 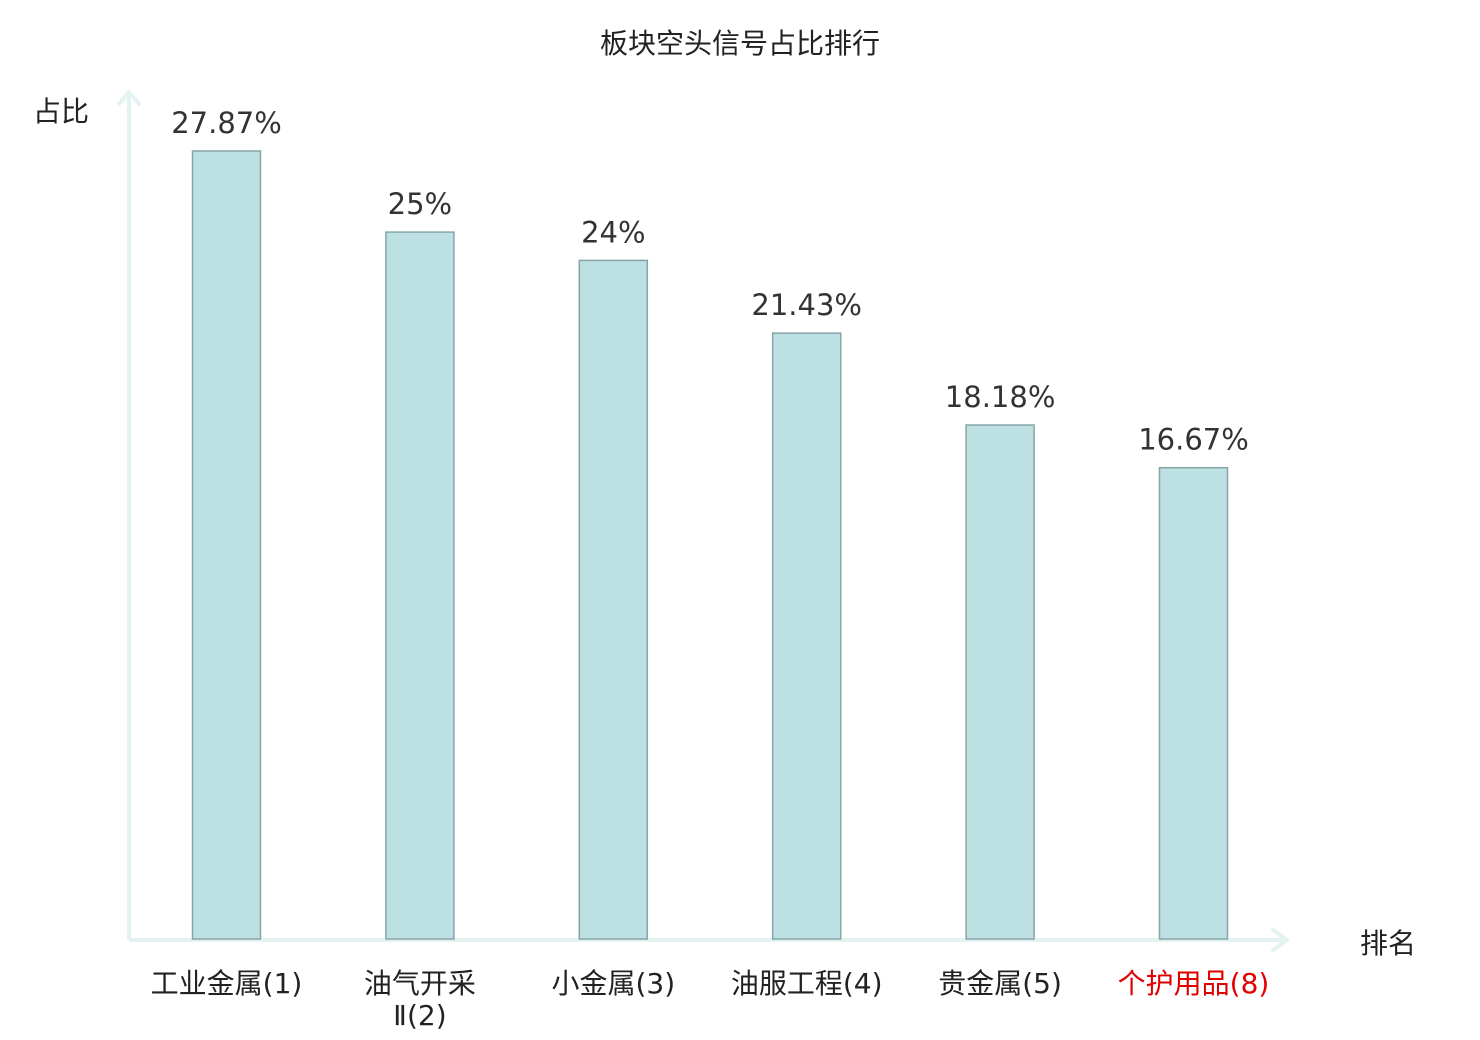 I want to click on x-tick-label: 小金属(3), so click(x=613, y=983).